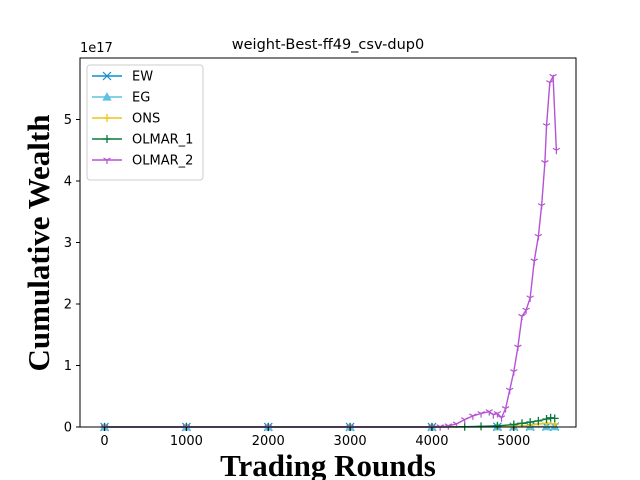 The height and width of the screenshot is (480, 640). Describe the element at coordinates (162, 140) in the screenshot. I see `legend-label-olmar-1: OLMAR_1` at that location.